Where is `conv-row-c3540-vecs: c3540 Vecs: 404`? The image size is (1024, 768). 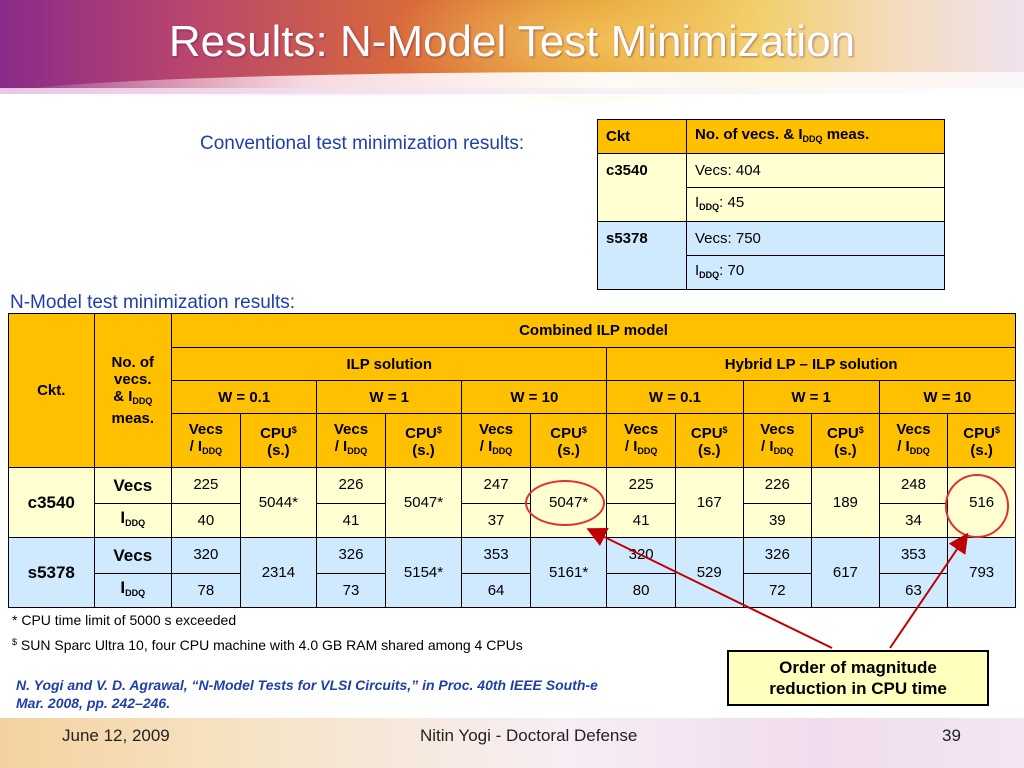 conv-row-c3540-vecs: c3540 Vecs: 404 is located at coordinates (771, 187).